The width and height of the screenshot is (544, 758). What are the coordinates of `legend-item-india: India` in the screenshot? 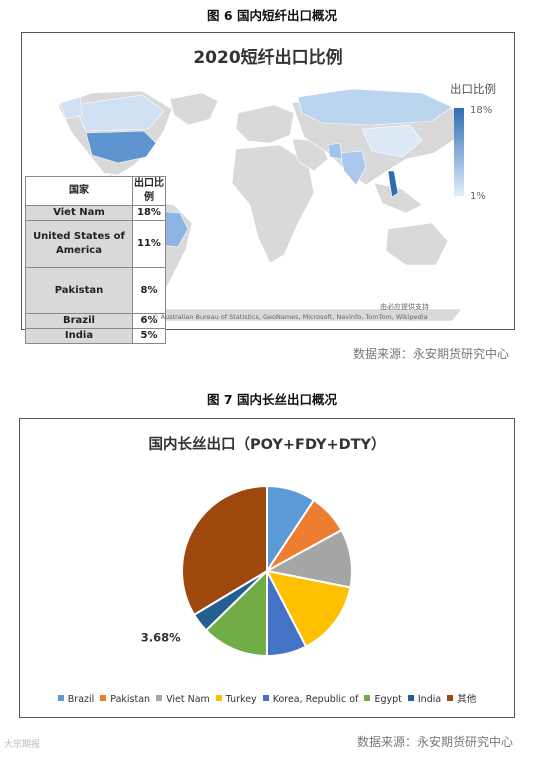 It's located at (424, 699).